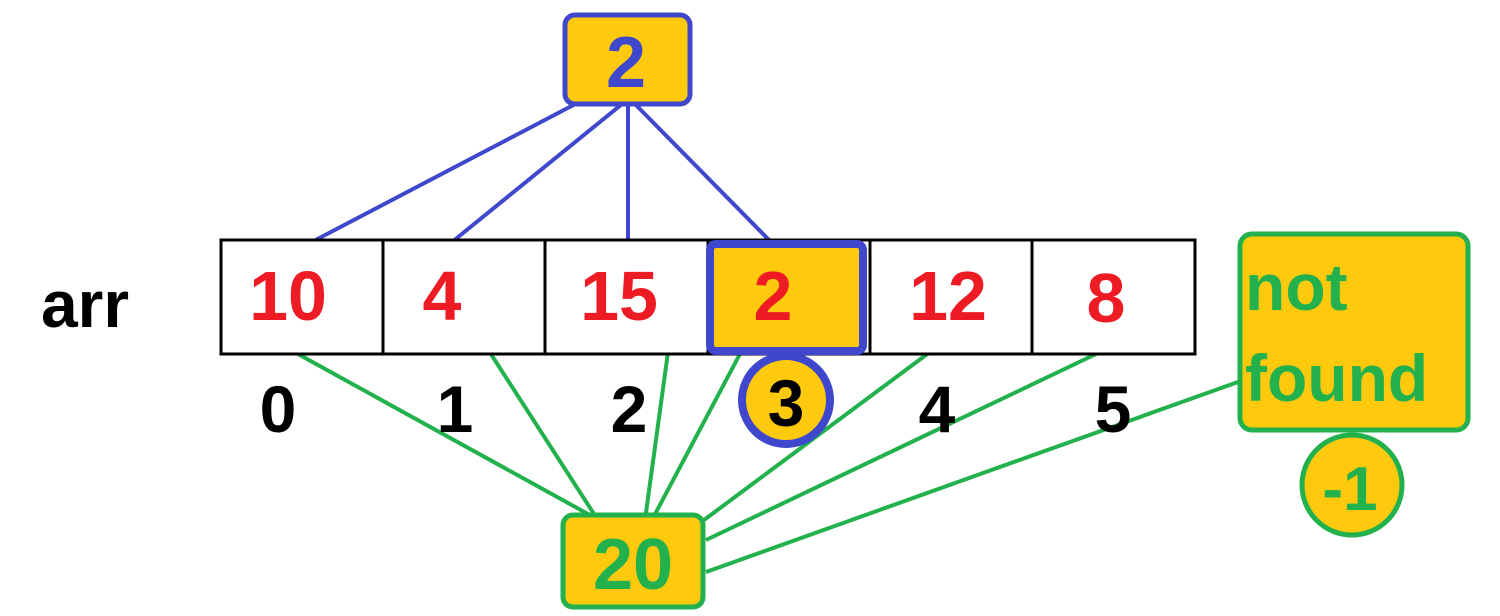 This screenshot has width=1500, height=616. I want to click on found-key-box: 2, so click(627, 59).